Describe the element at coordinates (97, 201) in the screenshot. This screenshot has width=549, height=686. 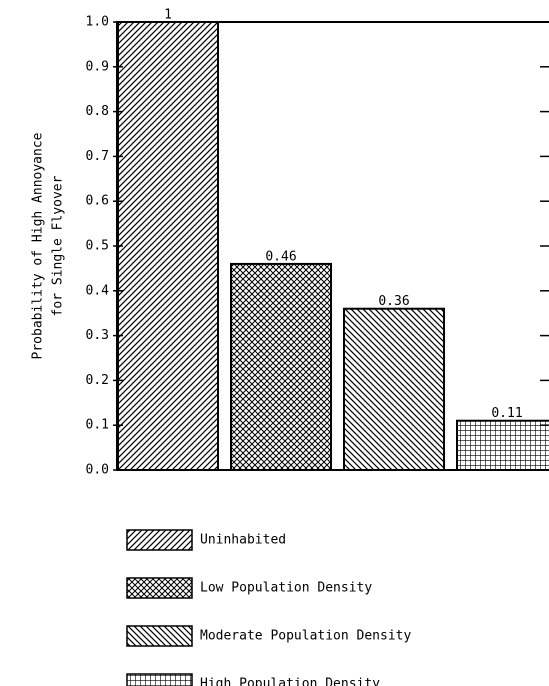
I see `y-tick-label: 0.6` at that location.